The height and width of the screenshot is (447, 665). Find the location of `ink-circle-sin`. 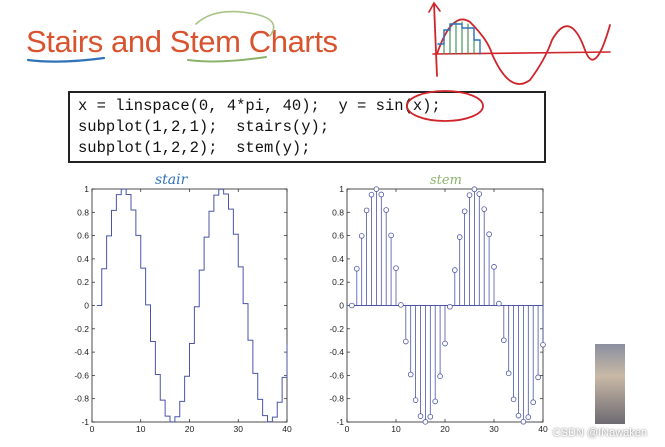

ink-circle-sin is located at coordinates (445, 106).